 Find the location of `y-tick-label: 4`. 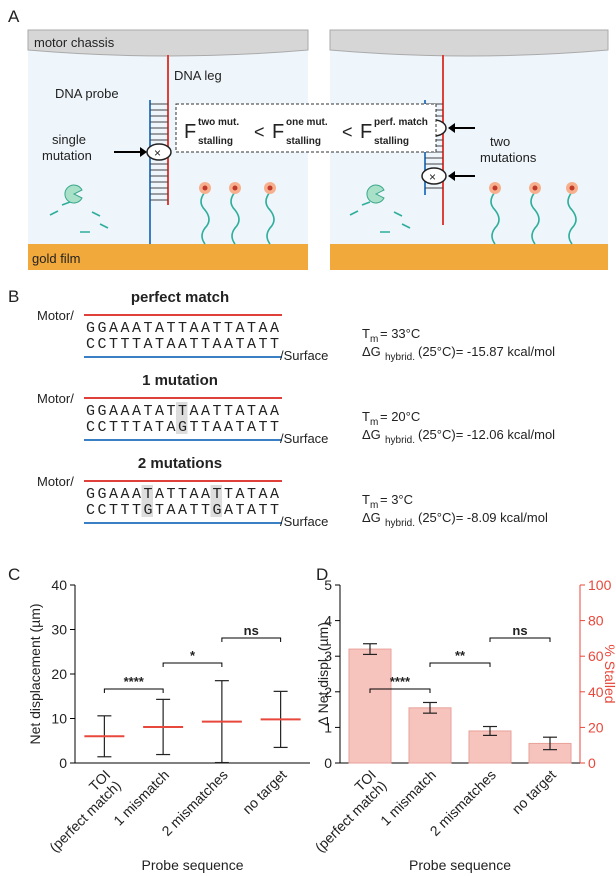

y-tick-label: 4 is located at coordinates (328, 621).